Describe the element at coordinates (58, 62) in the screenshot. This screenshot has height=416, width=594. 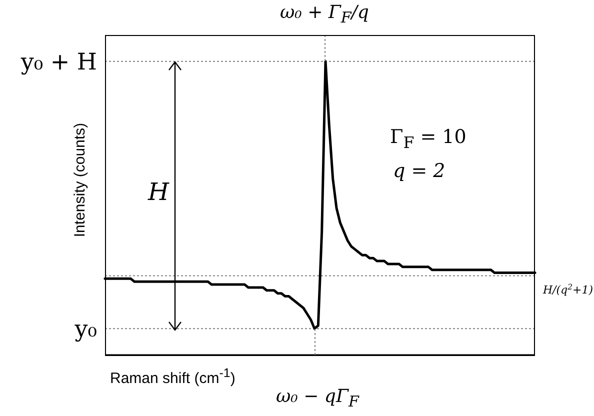
I see `ref-line-label: y₀ + H` at that location.